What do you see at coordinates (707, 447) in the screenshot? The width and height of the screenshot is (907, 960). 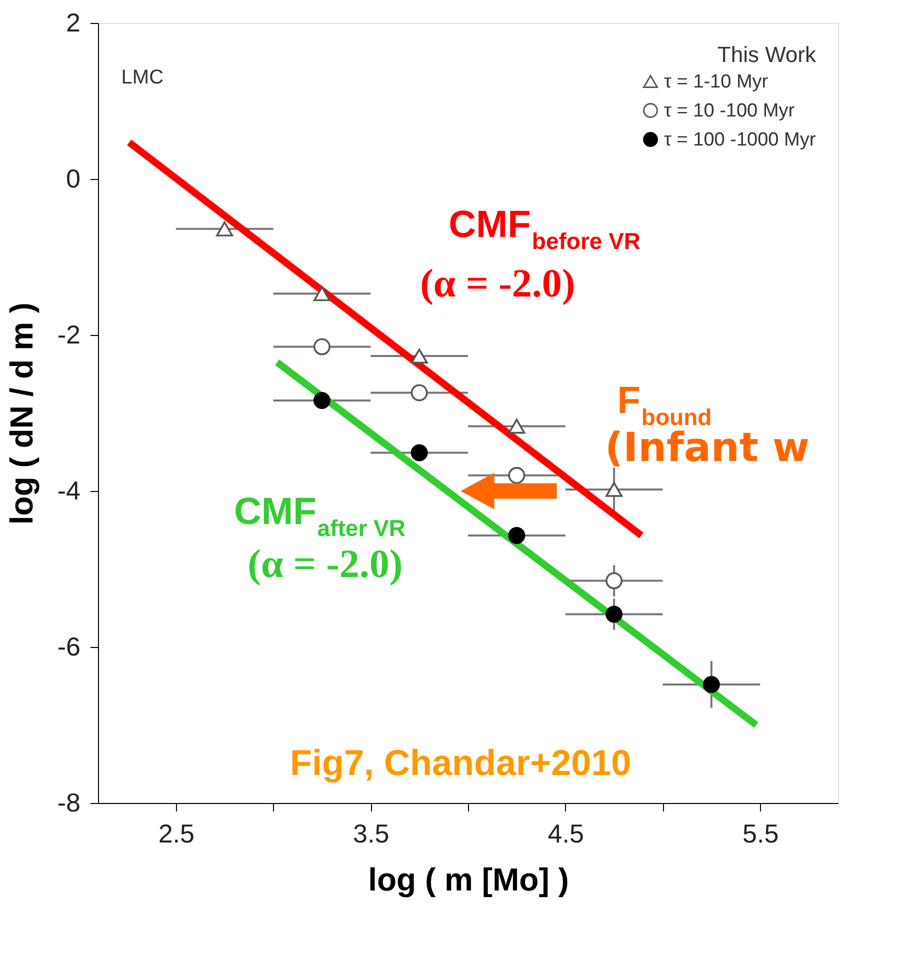 I see `annotation: (Infant w` at bounding box center [707, 447].